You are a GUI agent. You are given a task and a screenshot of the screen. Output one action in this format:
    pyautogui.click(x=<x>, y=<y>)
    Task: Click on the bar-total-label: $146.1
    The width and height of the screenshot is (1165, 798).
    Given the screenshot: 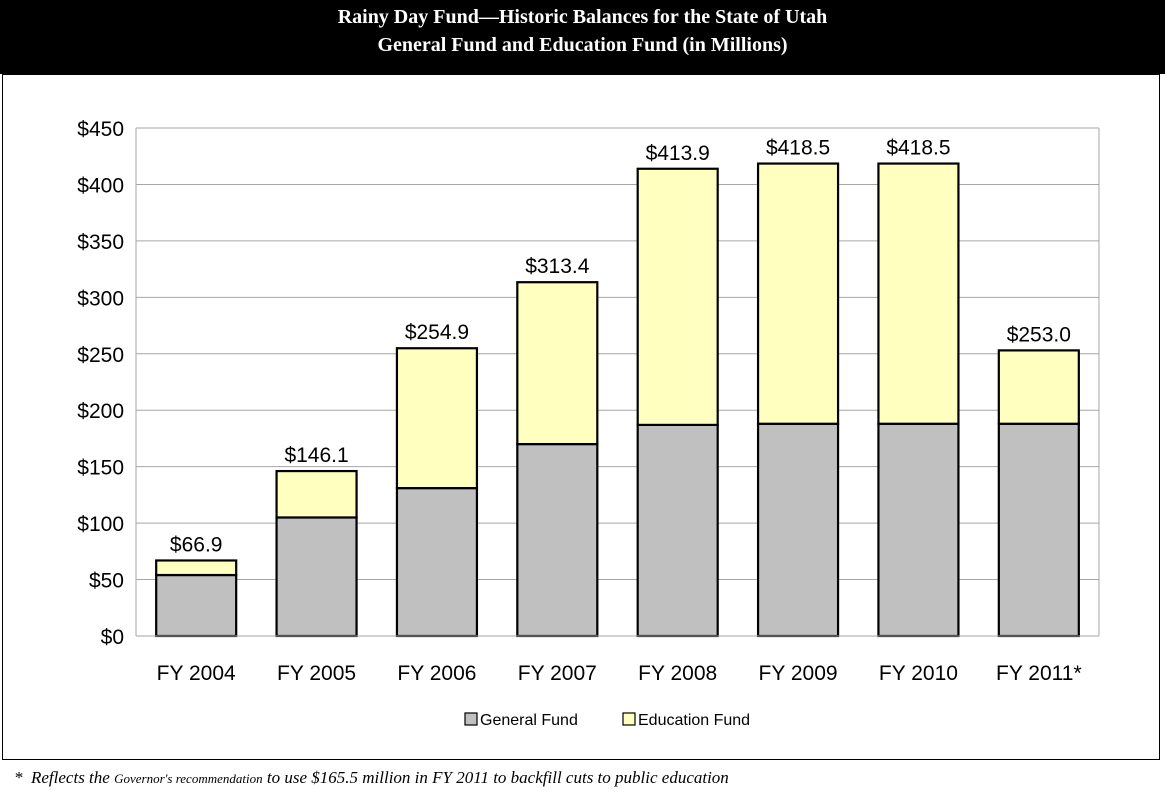 What is the action you would take?
    pyautogui.click(x=316, y=455)
    